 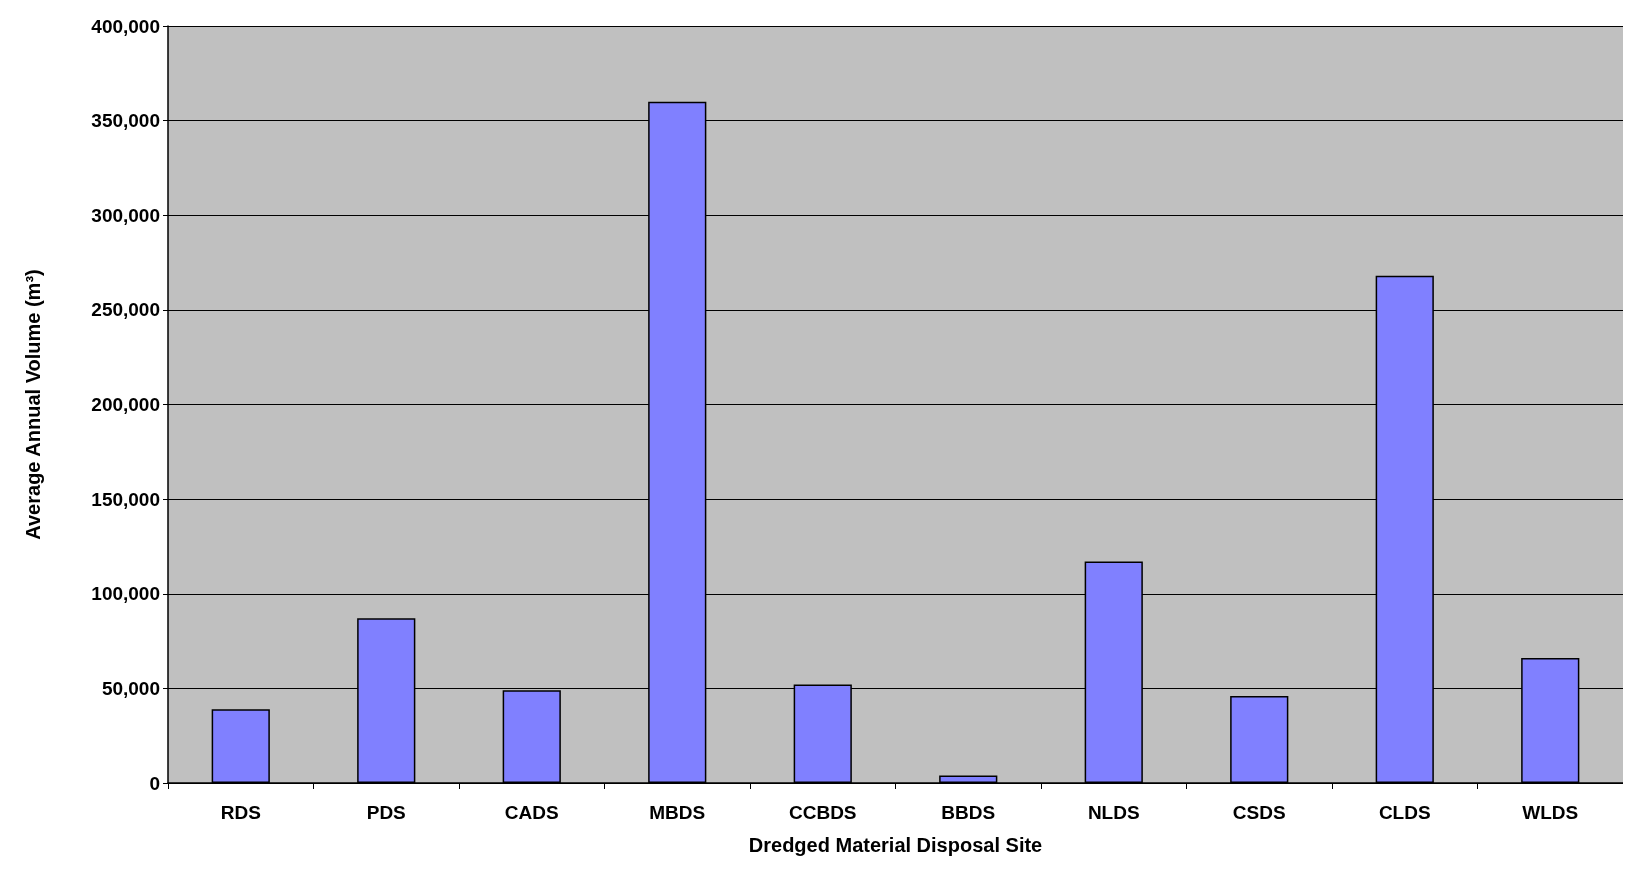 I want to click on x-axis-title: Dredged Material Disposal Site, so click(x=895, y=845).